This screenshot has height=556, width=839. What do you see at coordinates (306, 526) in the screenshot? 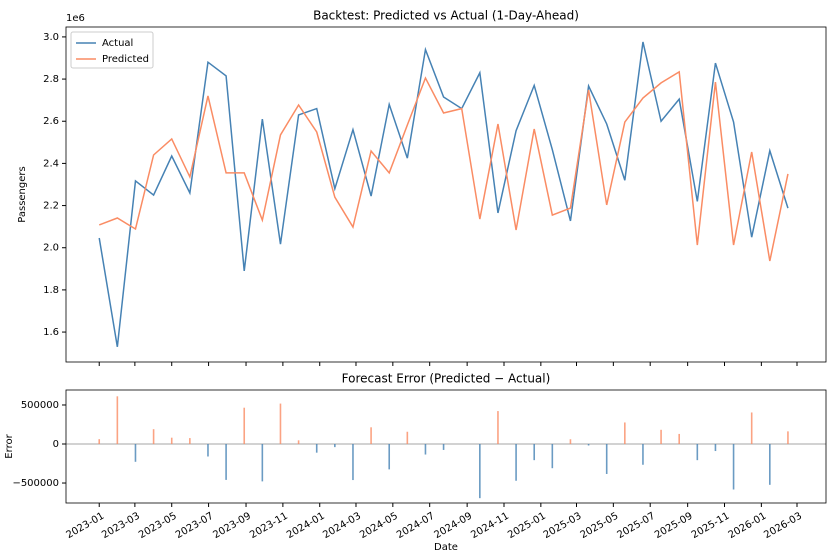
I see `x-tick-label: 2024-01` at bounding box center [306, 526].